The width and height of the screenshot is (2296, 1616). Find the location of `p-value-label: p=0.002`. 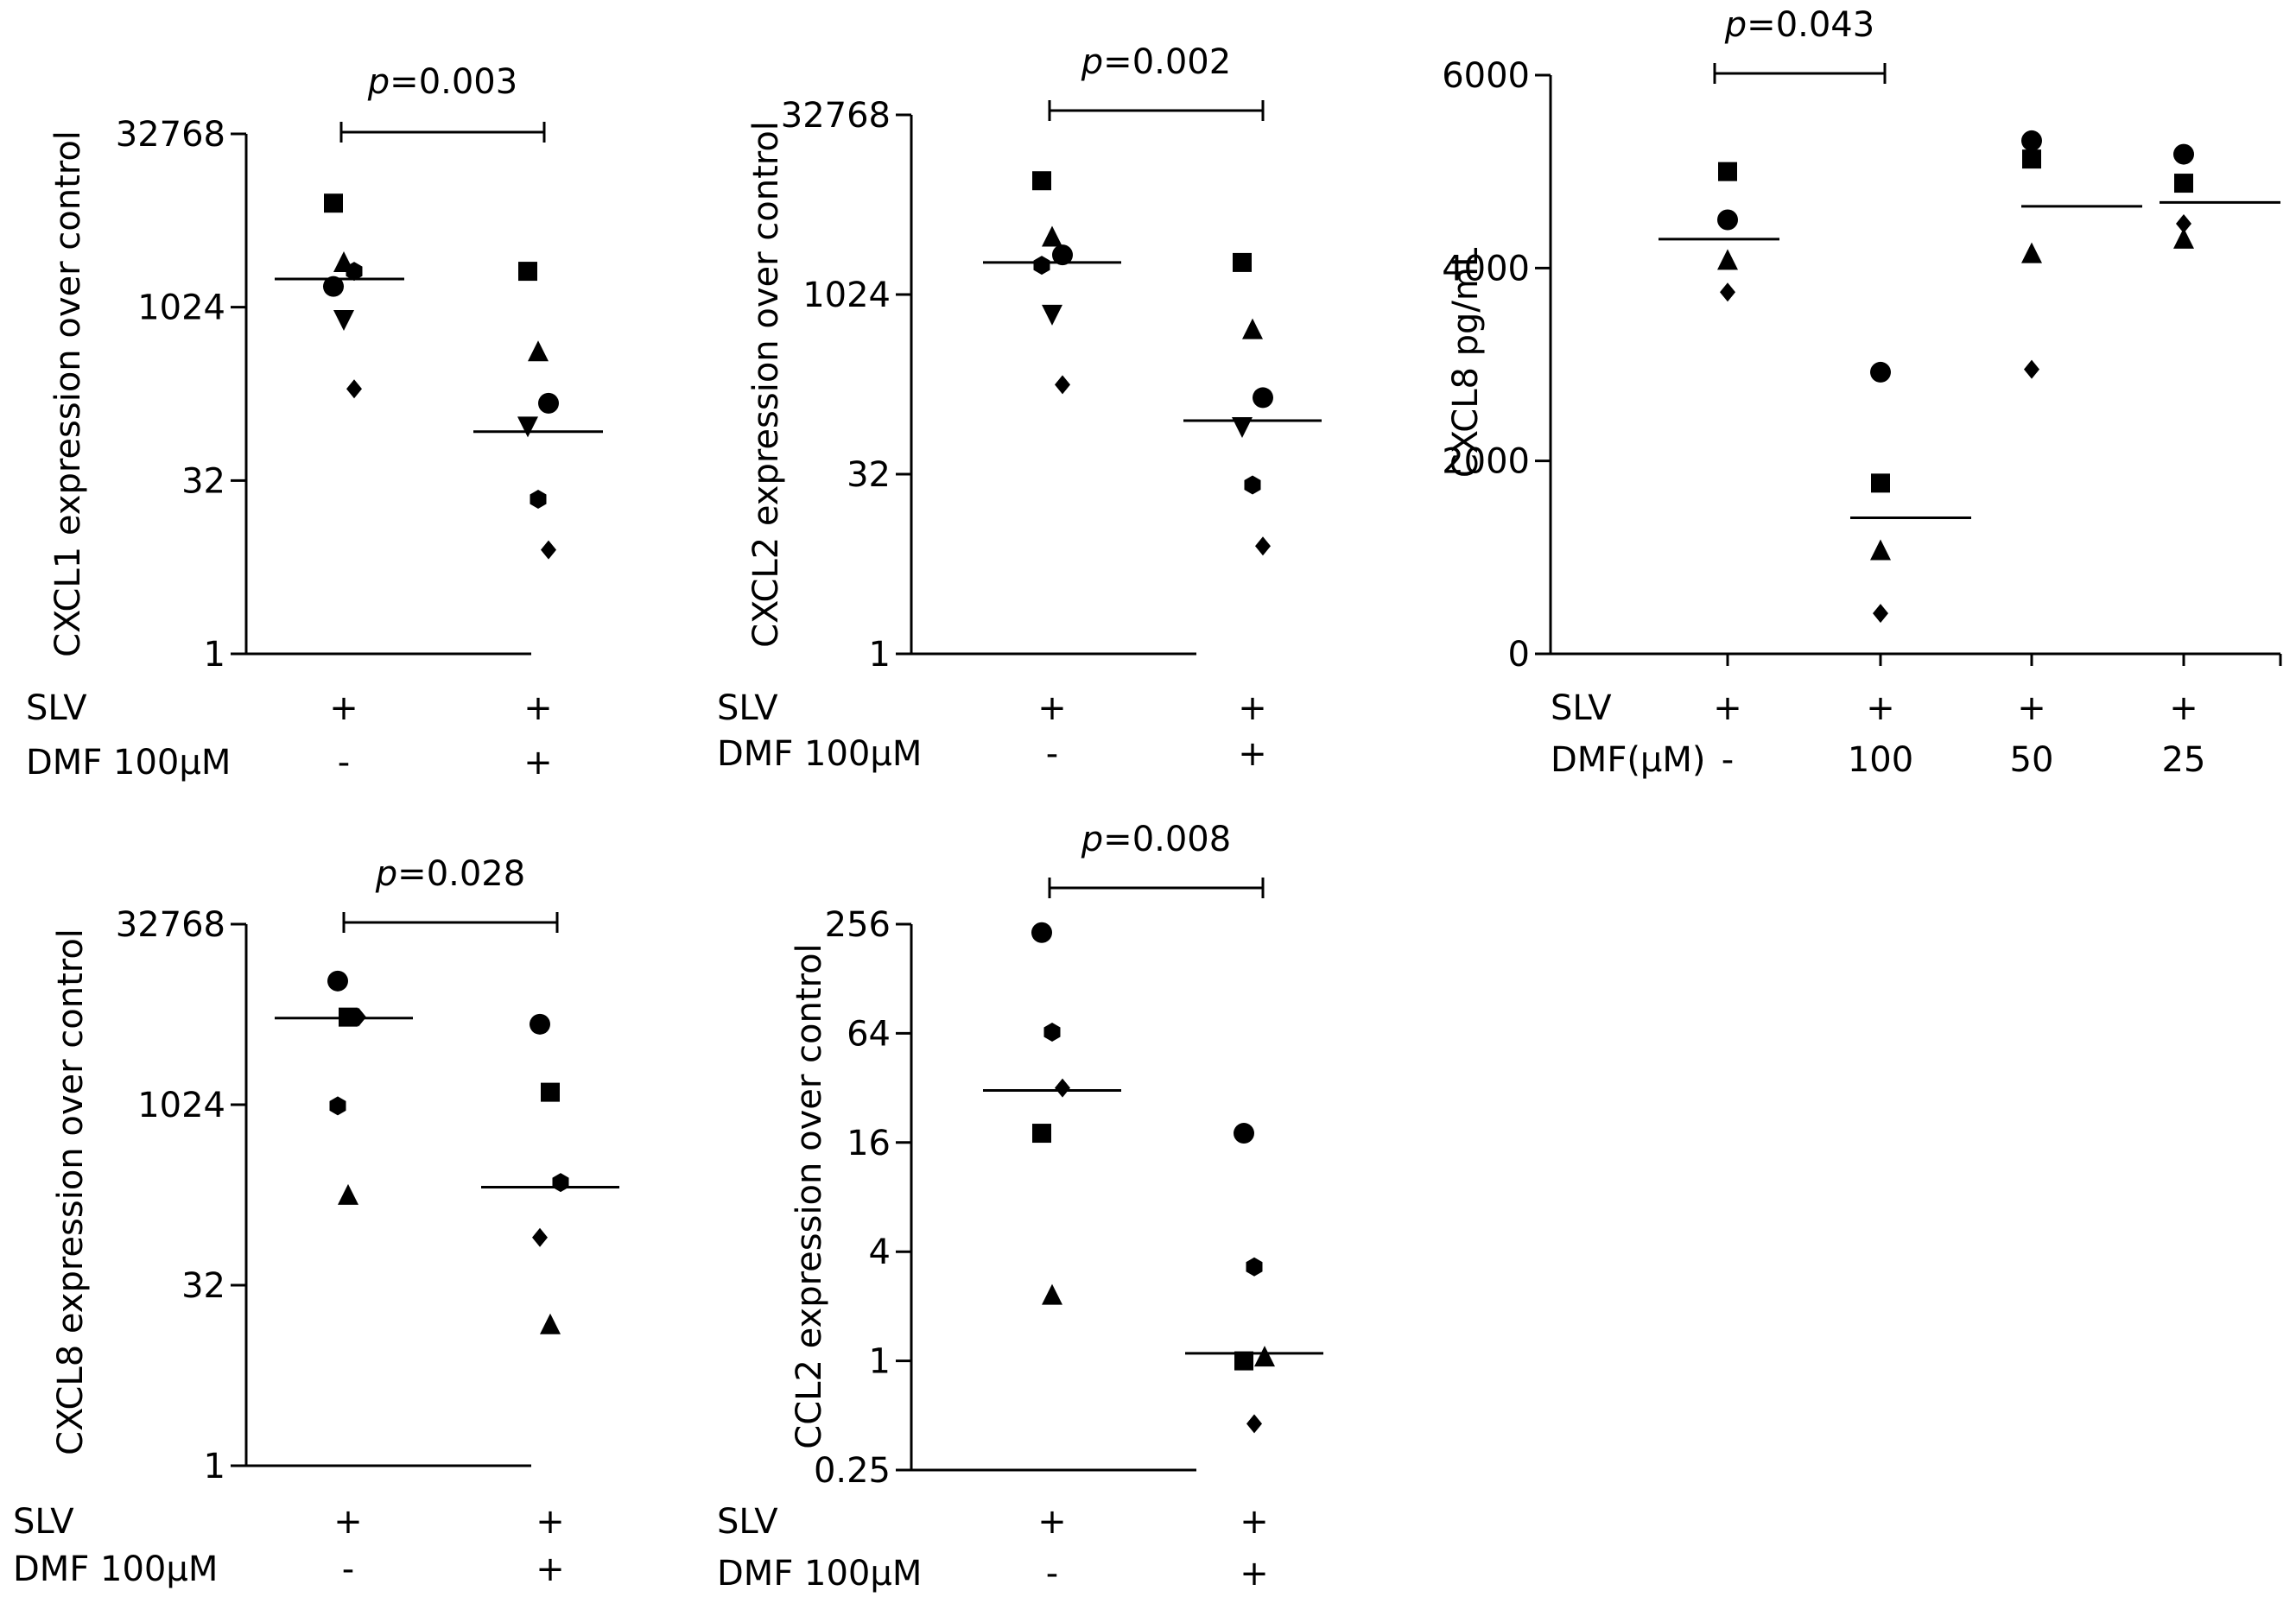

p-value-label: p=0.002 is located at coordinates (1156, 62).